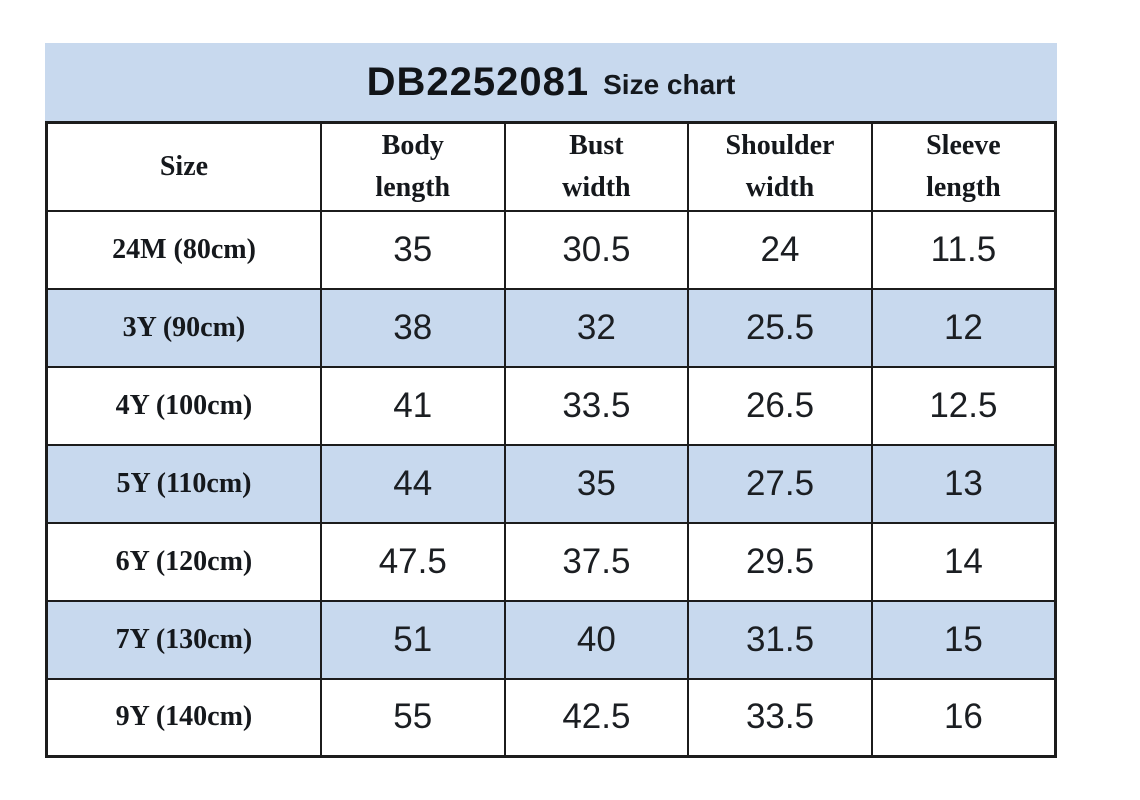 Image resolution: width=1140 pixels, height=800 pixels. I want to click on measurement-cell: 25.5, so click(780, 327).